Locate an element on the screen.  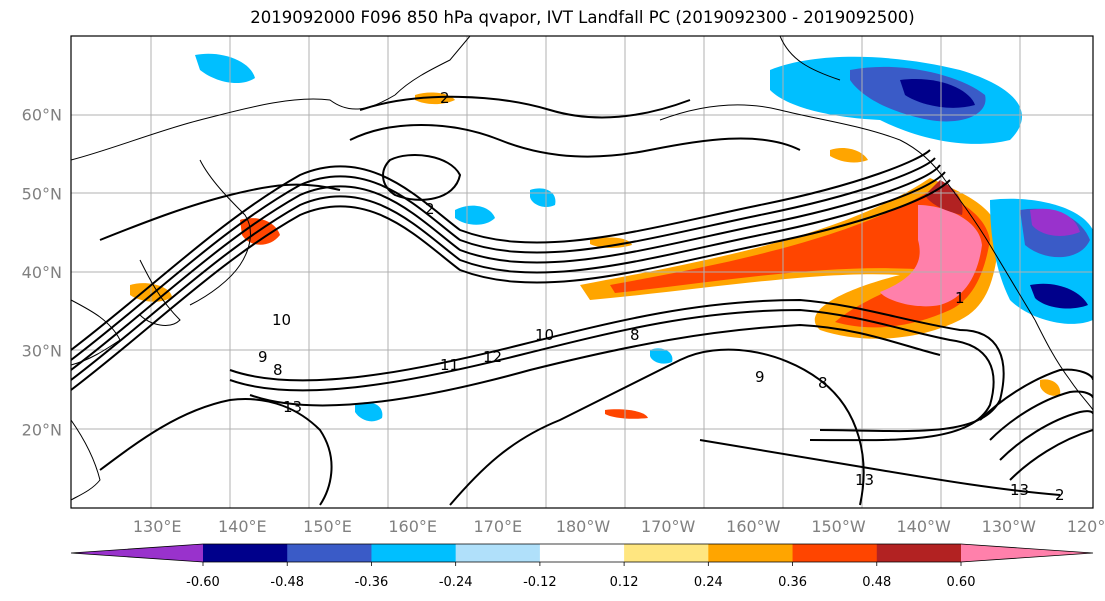
colorbar-label: -0.60 is located at coordinates (203, 582).